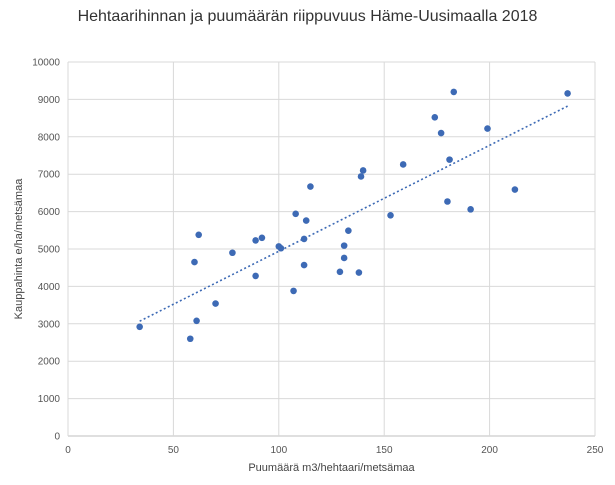 This screenshot has height=485, width=615. I want to click on x-tick-label: 200, so click(489, 450).